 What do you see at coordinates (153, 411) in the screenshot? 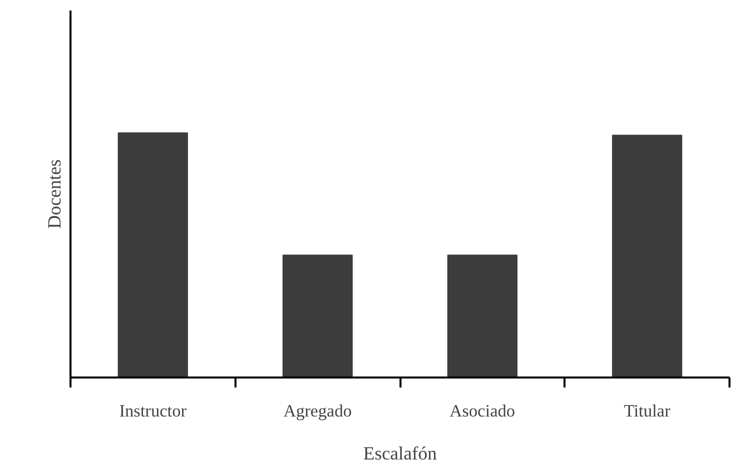
I see `x-tick-label: Instructor` at bounding box center [153, 411].